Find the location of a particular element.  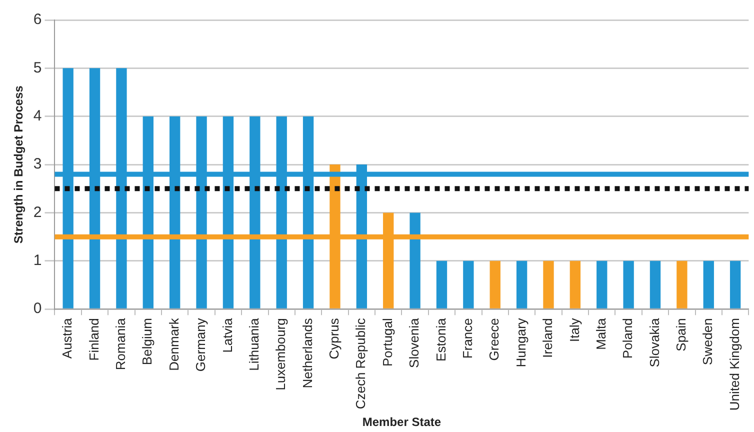

x-tick-label: Slovenia is located at coordinates (414, 342).